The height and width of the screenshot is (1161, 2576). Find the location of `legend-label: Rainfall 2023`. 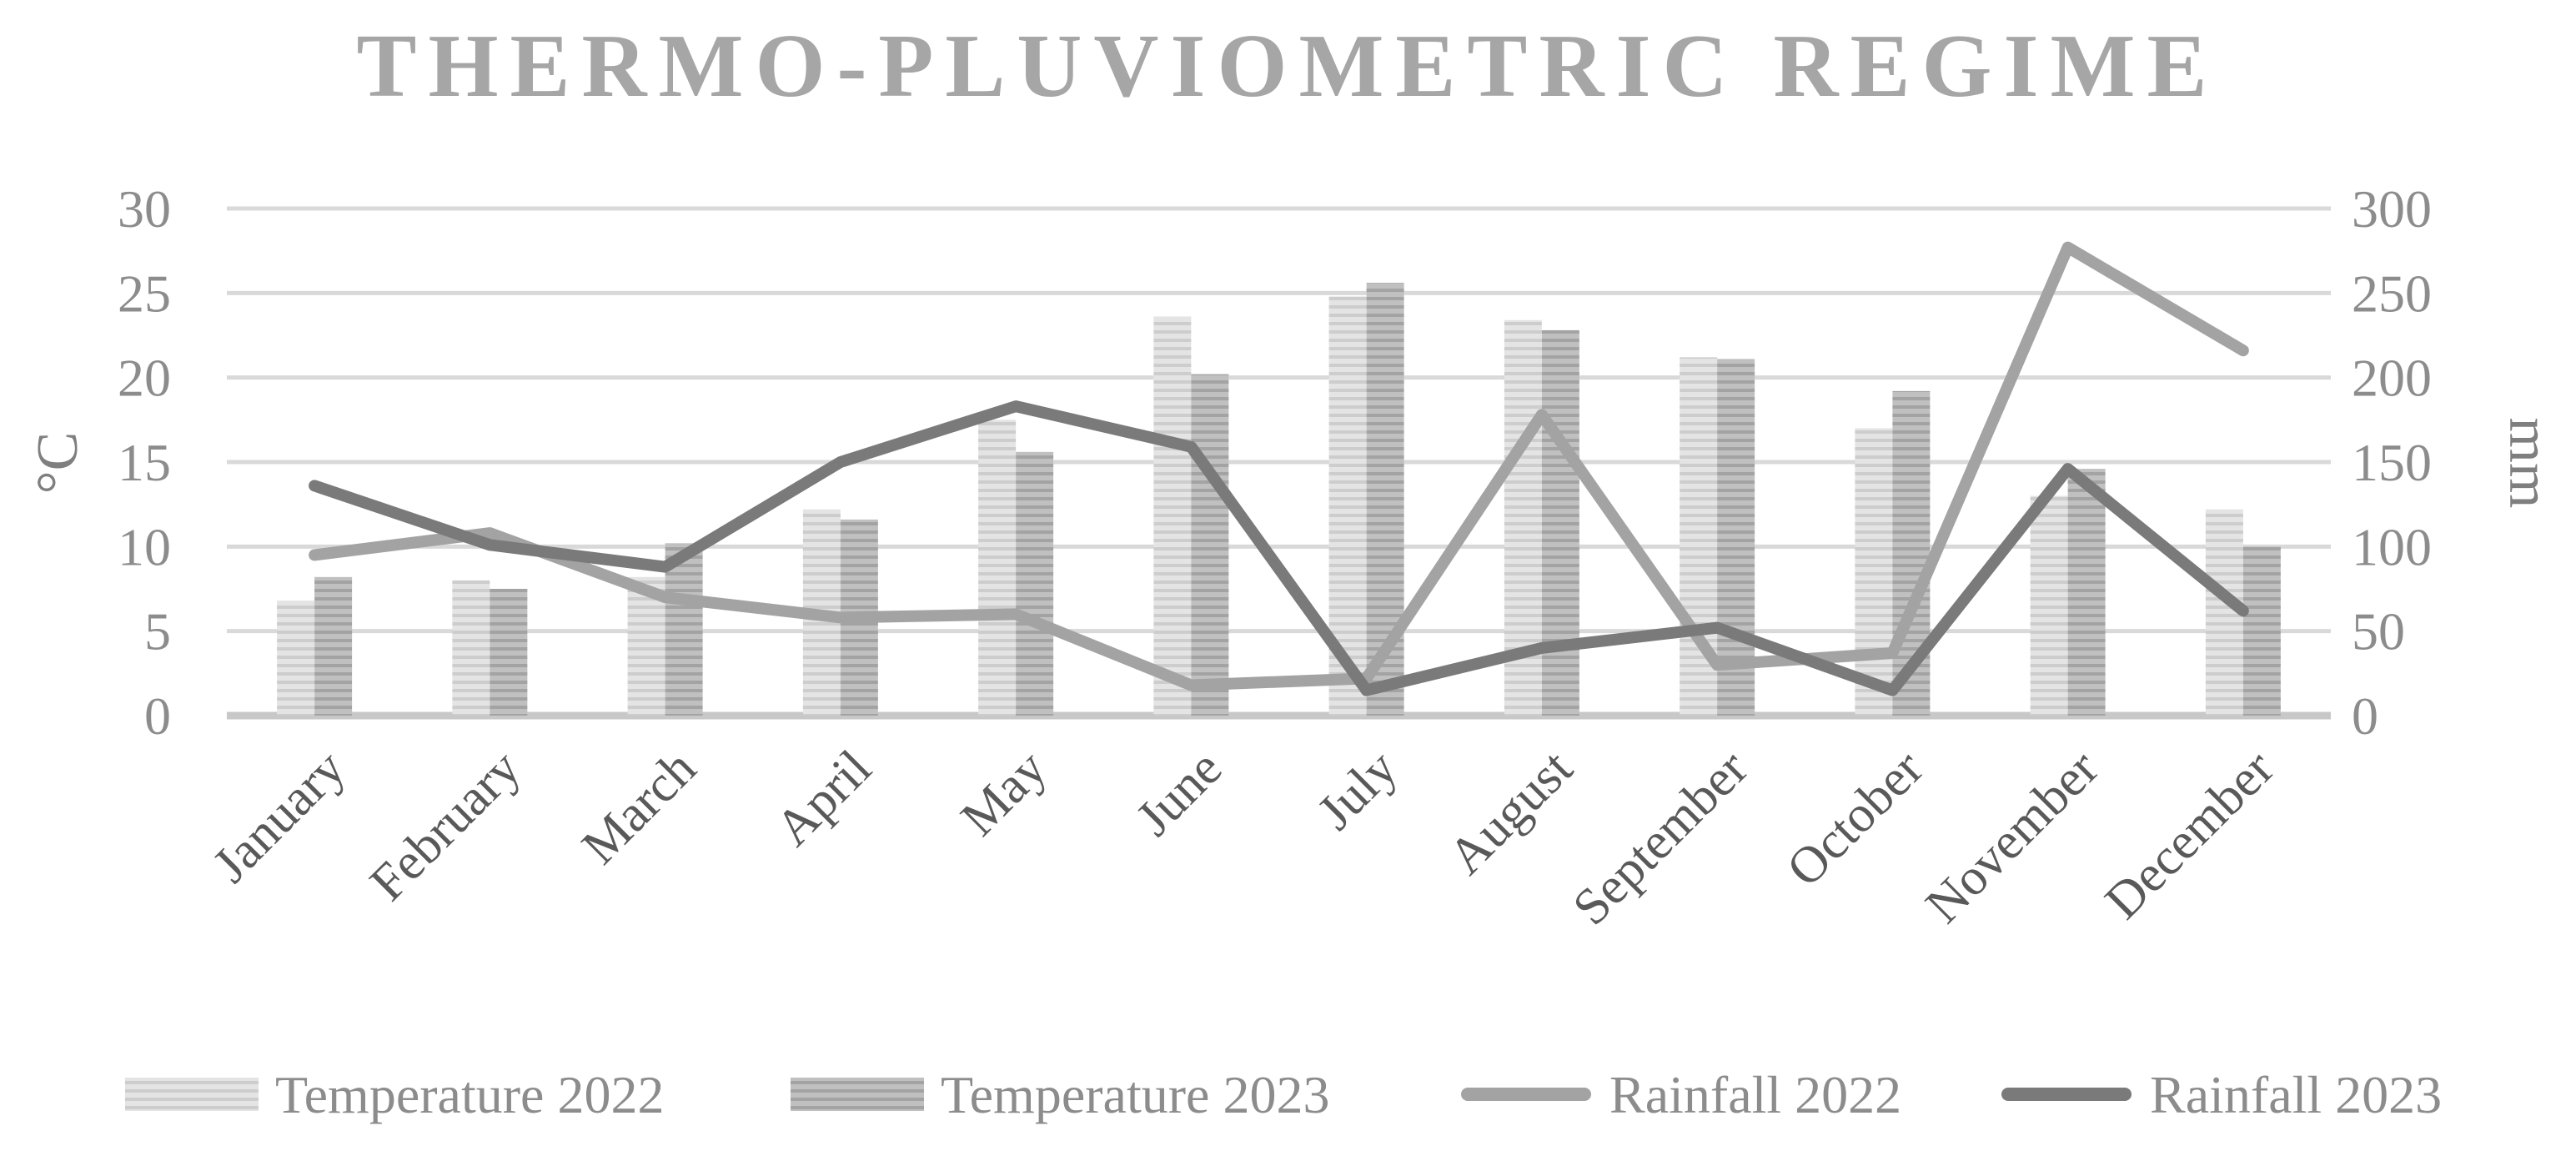

legend-label: Rainfall 2023 is located at coordinates (2296, 1095).